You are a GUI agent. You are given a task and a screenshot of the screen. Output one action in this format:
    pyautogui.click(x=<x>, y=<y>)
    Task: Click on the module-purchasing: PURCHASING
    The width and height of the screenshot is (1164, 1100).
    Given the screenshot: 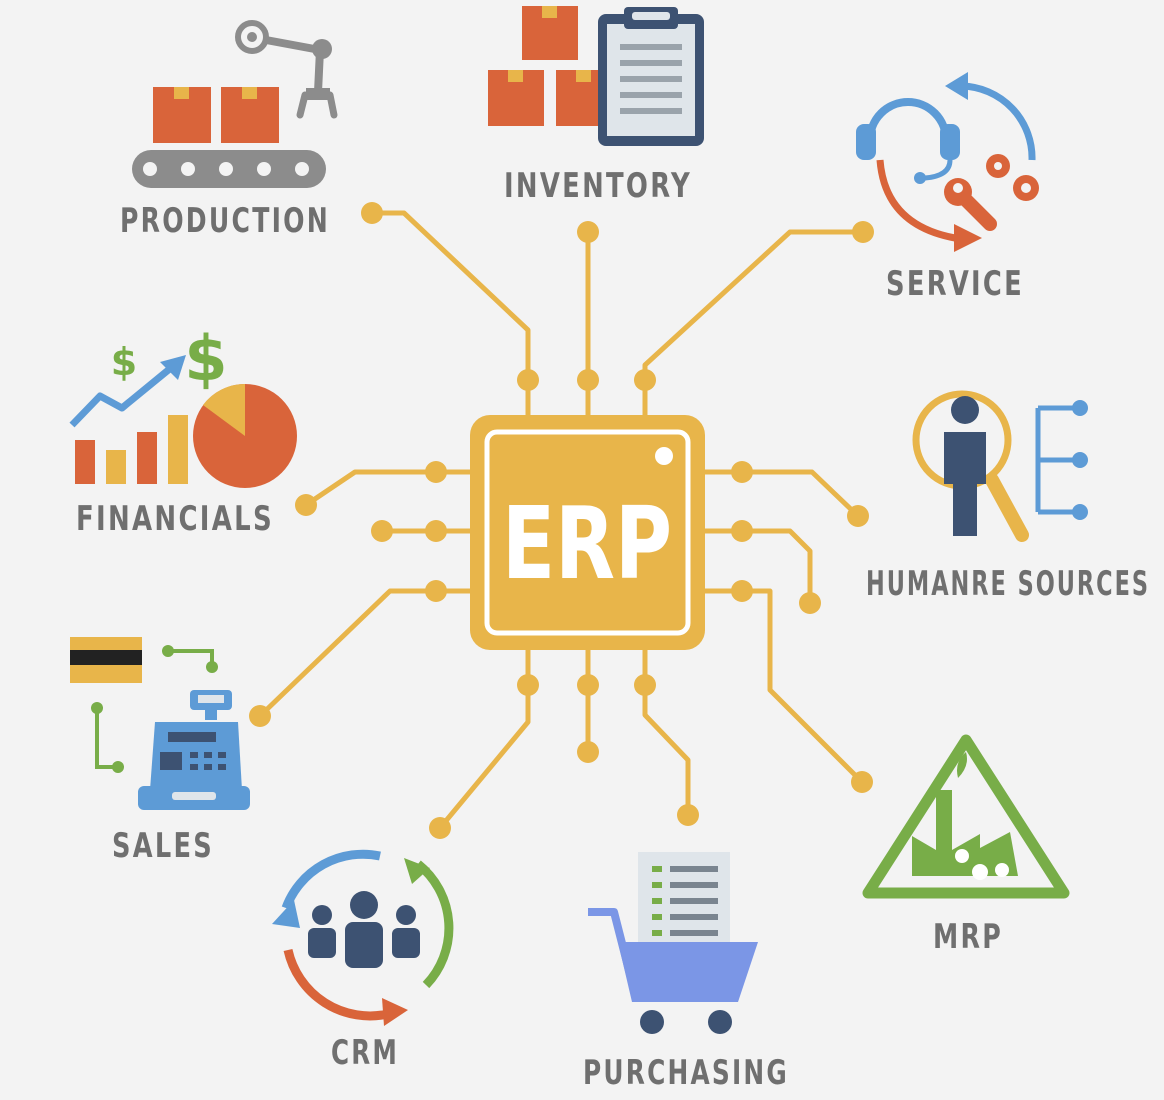 What is the action you would take?
    pyautogui.click(x=686, y=972)
    